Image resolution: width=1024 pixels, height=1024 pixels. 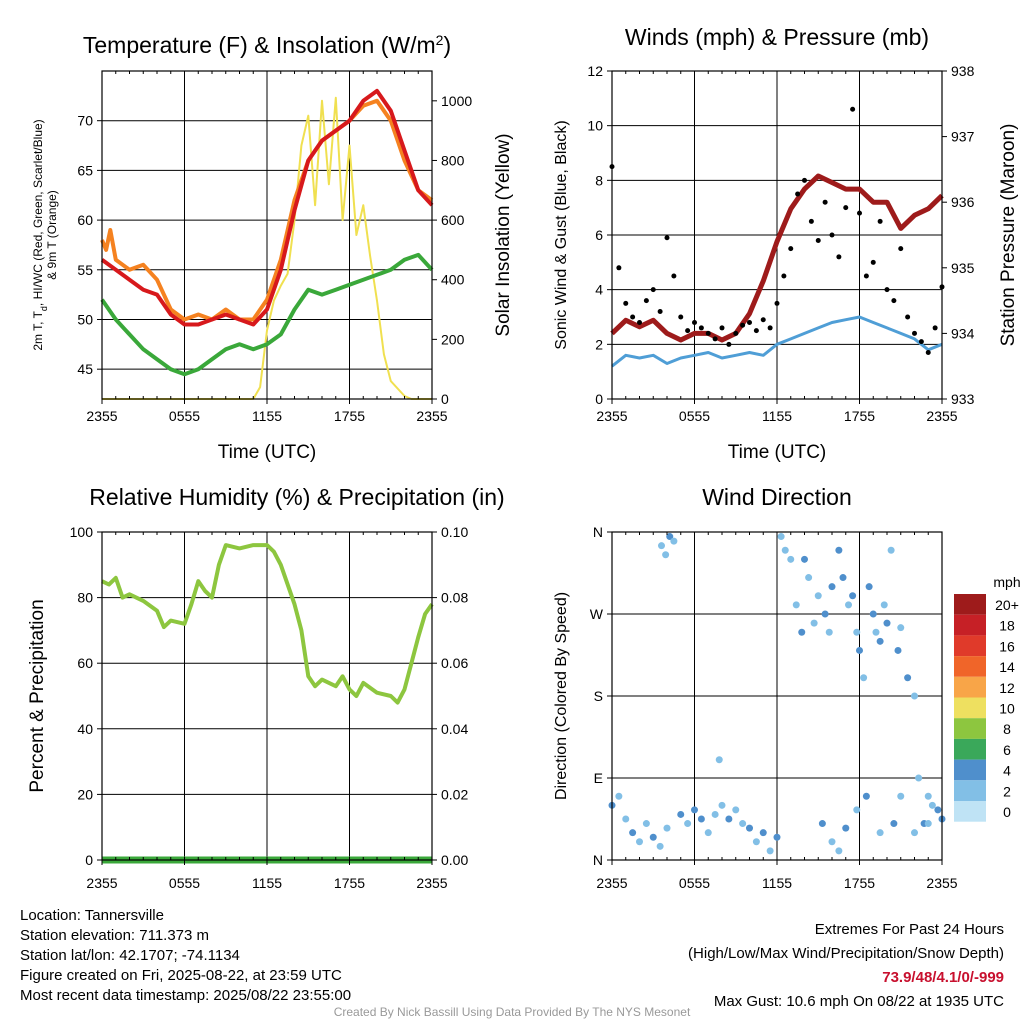 What do you see at coordinates (777, 497) in the screenshot?
I see `chart-title: Wind Direction` at bounding box center [777, 497].